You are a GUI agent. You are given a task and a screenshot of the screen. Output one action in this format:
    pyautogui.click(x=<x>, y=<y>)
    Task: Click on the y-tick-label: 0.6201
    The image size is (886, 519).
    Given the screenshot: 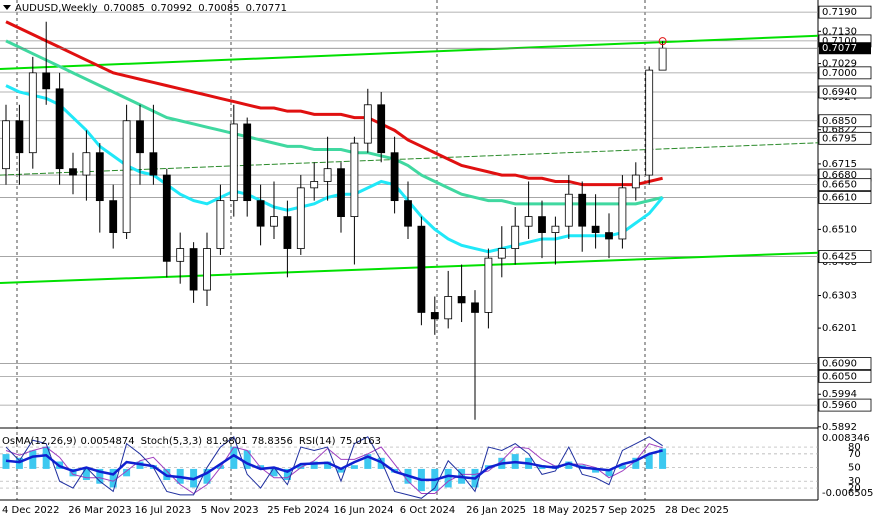 What is the action you would take?
    pyautogui.click(x=839, y=328)
    